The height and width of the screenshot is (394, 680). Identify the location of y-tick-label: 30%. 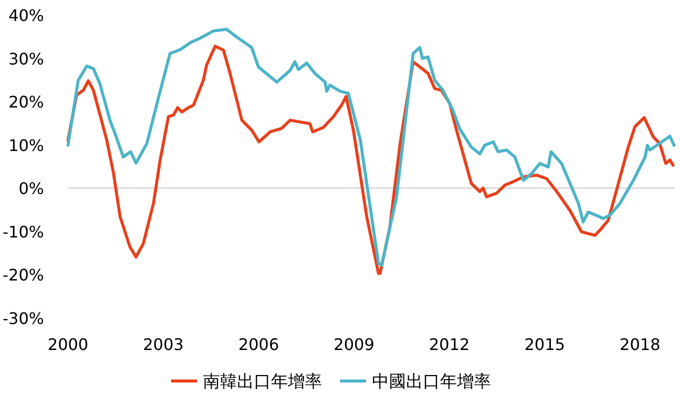
(26, 58).